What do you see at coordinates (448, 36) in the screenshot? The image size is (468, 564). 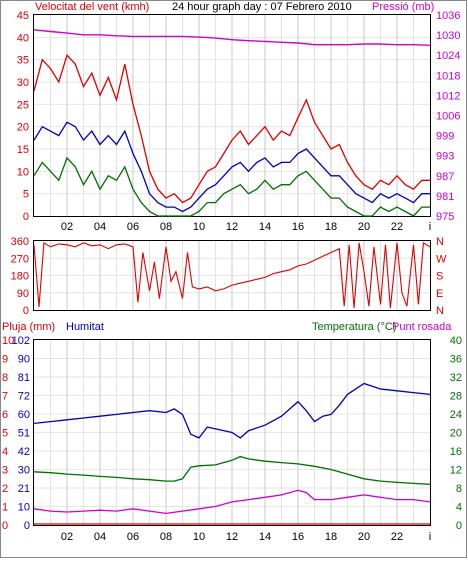 I see `pressure-tick-label: 1030` at bounding box center [448, 36].